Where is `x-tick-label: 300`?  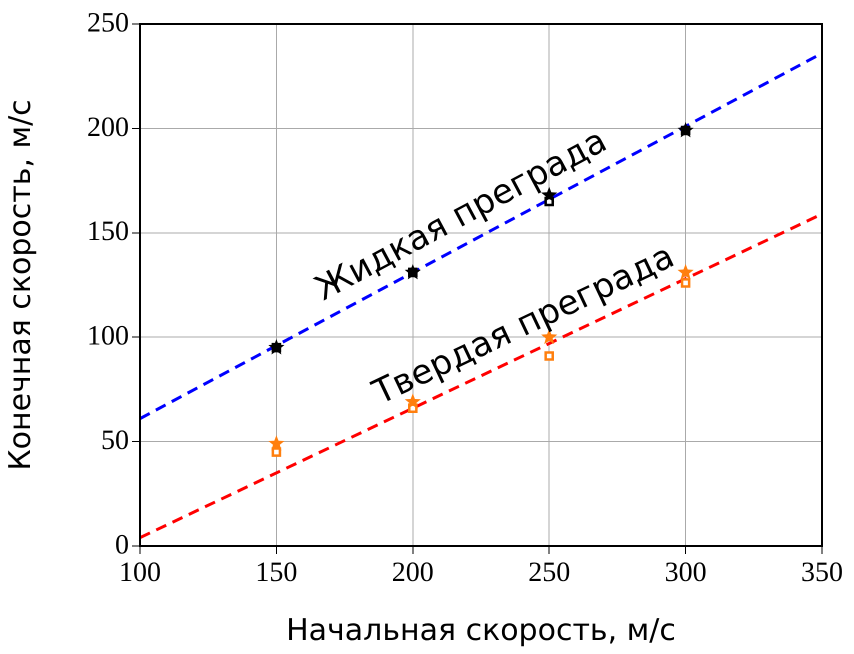
x-tick-label: 300 is located at coordinates (685, 572).